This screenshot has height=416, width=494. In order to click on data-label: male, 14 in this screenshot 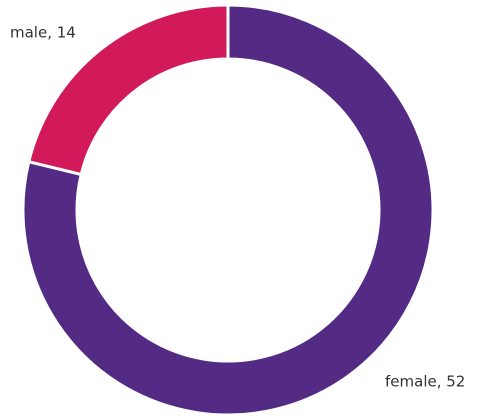, I will do `click(43, 33)`.